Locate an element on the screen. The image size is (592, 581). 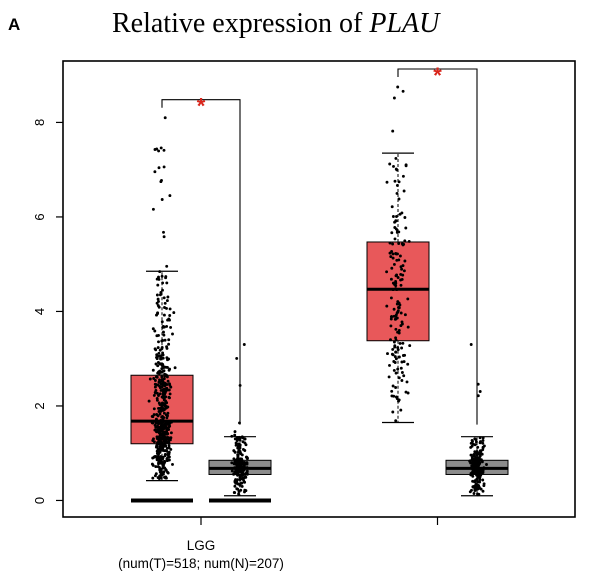
bracket-line is located at coordinates (201, 262).